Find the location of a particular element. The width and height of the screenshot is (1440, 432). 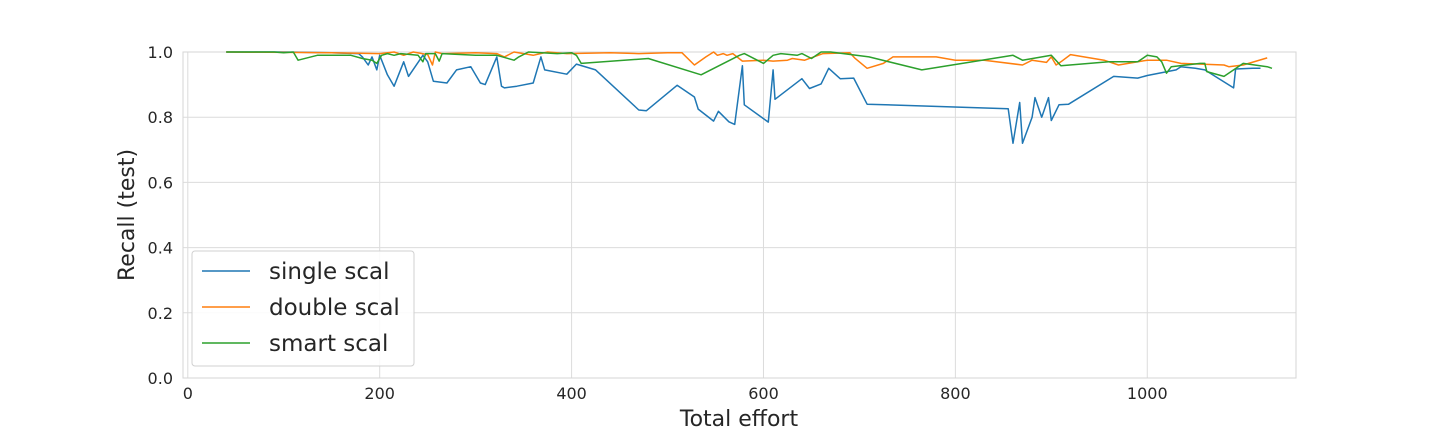

legend: single scal double scal smart scal is located at coordinates (303, 308).